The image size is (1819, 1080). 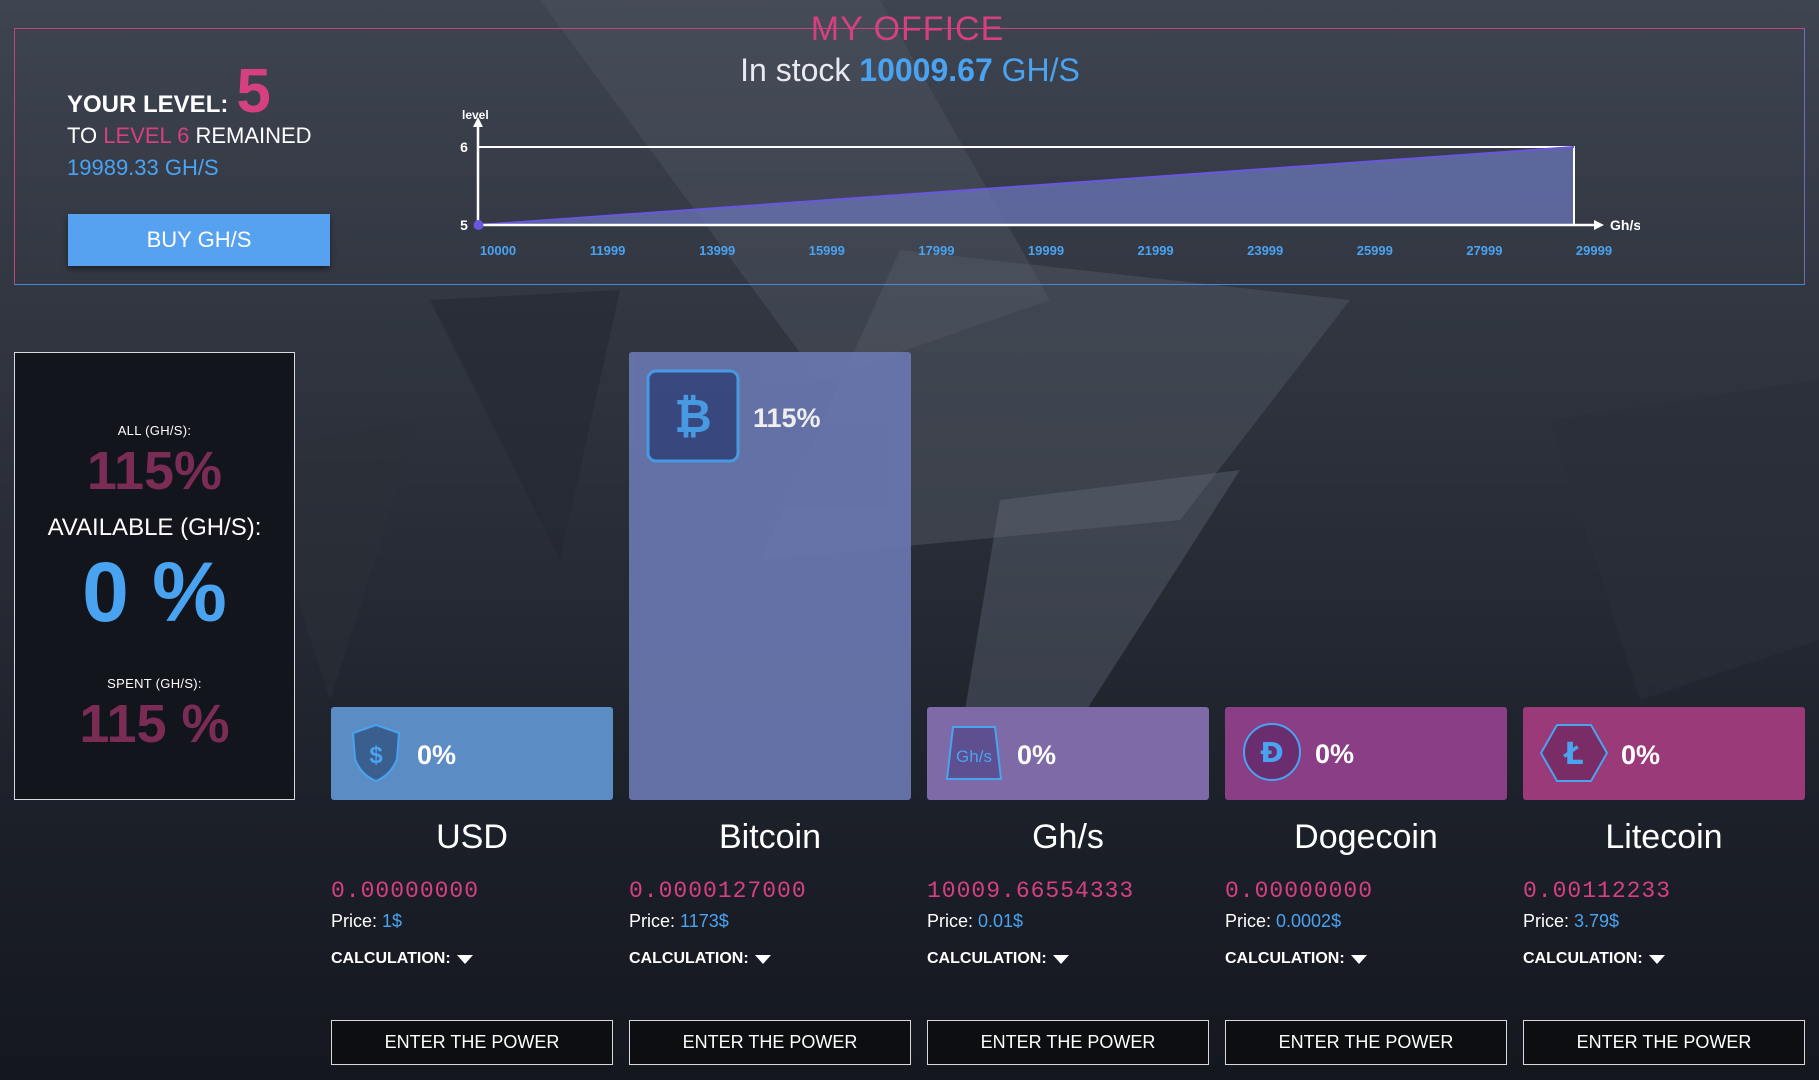 What do you see at coordinates (1001, 921) in the screenshot?
I see `price-value: 0.01$` at bounding box center [1001, 921].